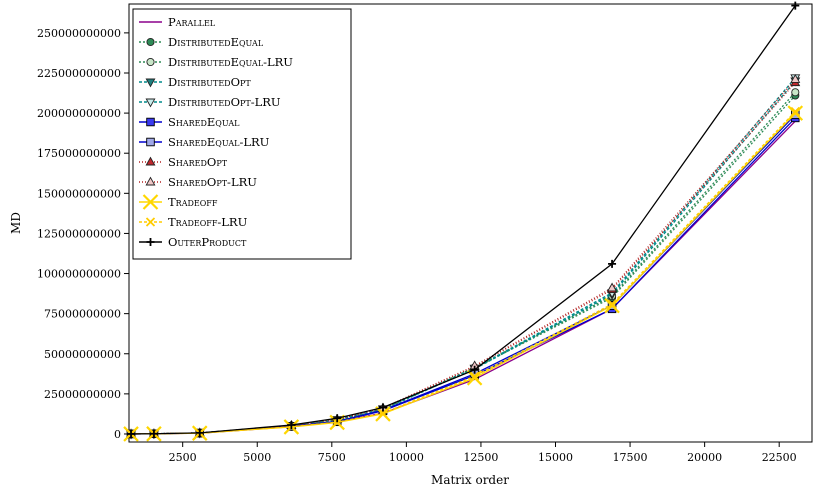 This screenshot has height=491, width=816. Describe the element at coordinates (209, 82) in the screenshot. I see `legend-label: DistributedOpt` at that location.